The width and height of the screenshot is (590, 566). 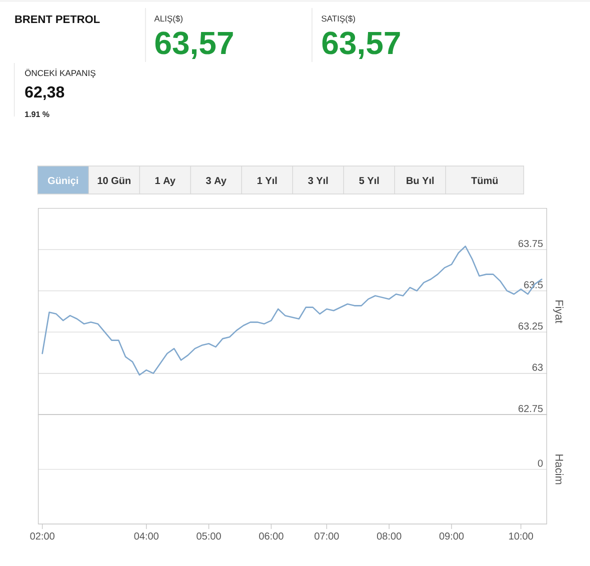 What do you see at coordinates (530, 244) in the screenshot?
I see `y-tick-label: 63.75` at bounding box center [530, 244].